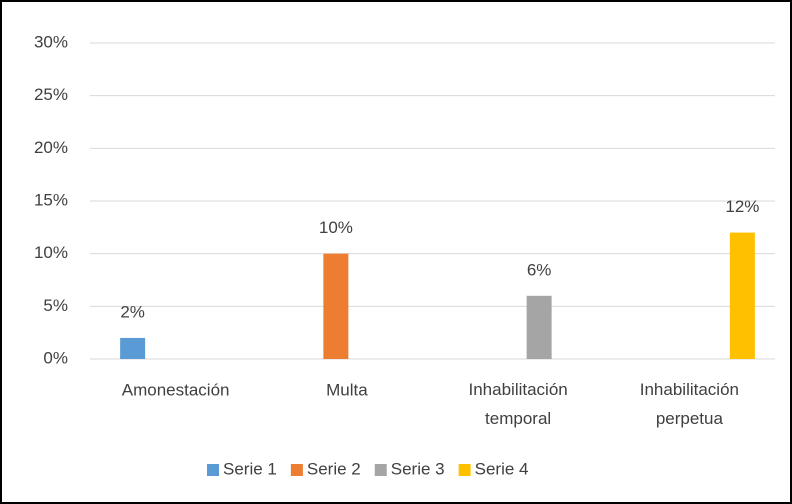  What do you see at coordinates (51, 147) in the screenshot?
I see `y-tick-label: 20%` at bounding box center [51, 147].